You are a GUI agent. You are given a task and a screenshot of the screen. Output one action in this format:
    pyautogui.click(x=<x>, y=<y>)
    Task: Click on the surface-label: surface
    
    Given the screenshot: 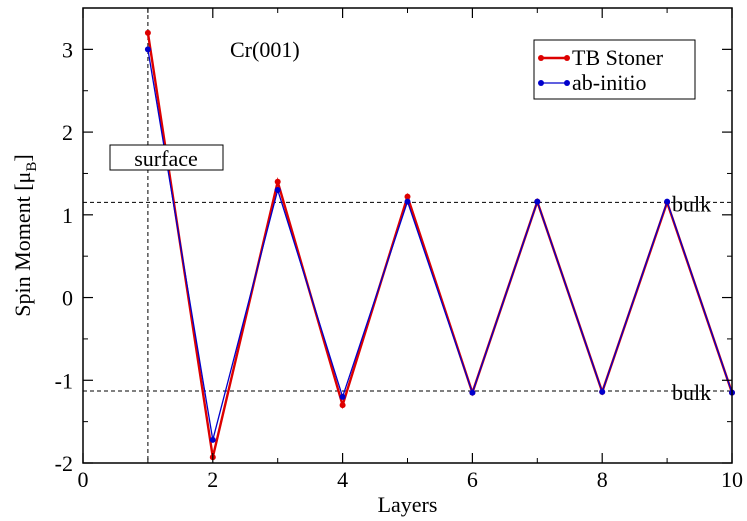 What is the action you would take?
    pyautogui.click(x=166, y=158)
    